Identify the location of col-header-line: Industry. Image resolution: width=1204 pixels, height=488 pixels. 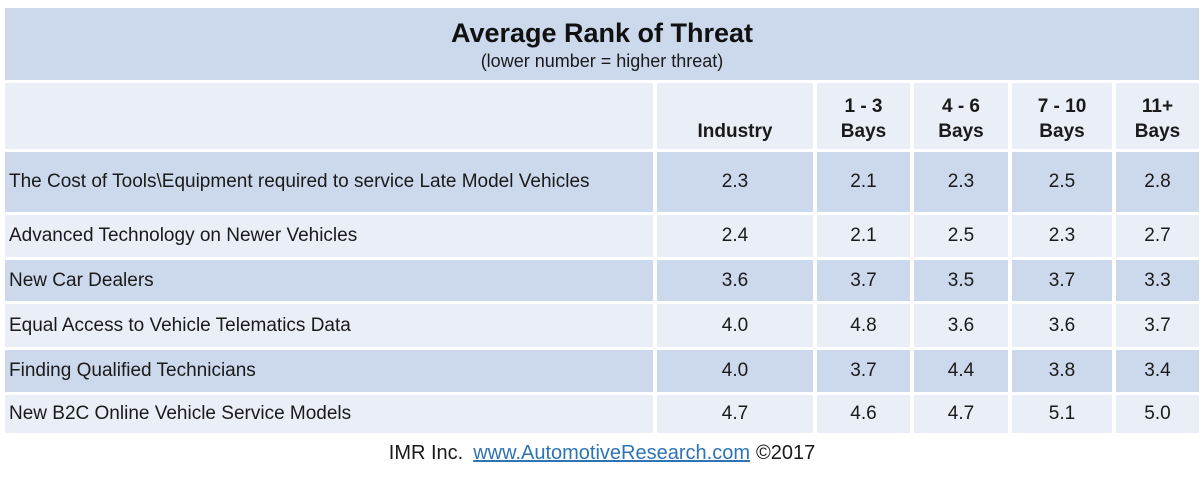
(735, 131).